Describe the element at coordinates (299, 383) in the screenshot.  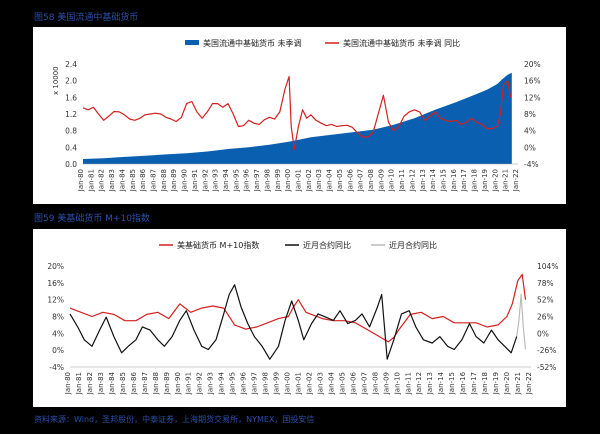
I see `x-tick-label: Jan-01` at that location.